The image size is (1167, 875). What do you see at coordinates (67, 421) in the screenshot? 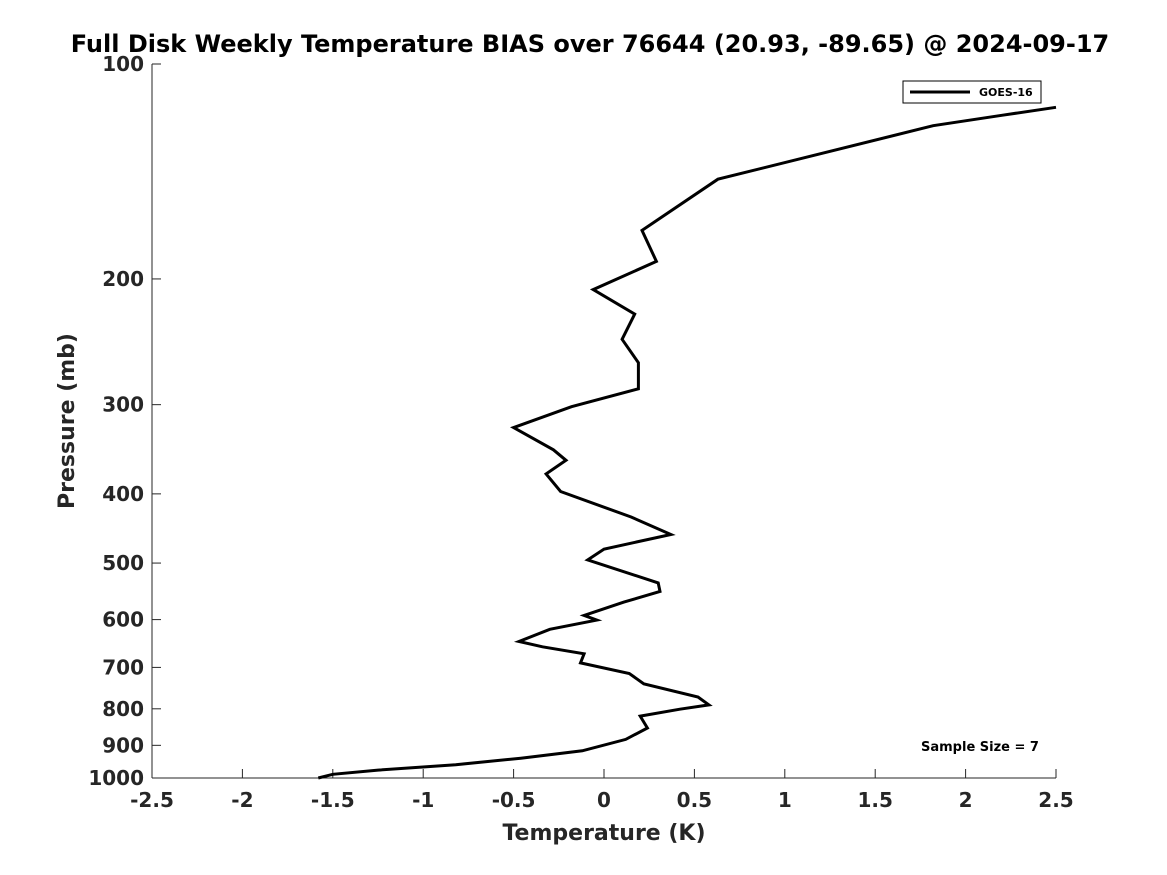
I see `y-axis-label: Pressure (mb)` at bounding box center [67, 421].